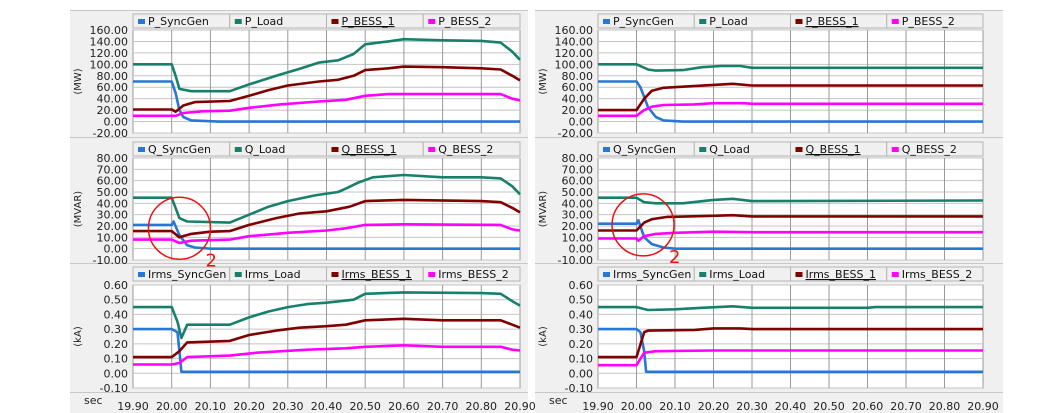 Image resolution: width=1061 pixels, height=413 pixels. What do you see at coordinates (829, 406) in the screenshot?
I see `x-tick-label: 20.50` at bounding box center [829, 406].